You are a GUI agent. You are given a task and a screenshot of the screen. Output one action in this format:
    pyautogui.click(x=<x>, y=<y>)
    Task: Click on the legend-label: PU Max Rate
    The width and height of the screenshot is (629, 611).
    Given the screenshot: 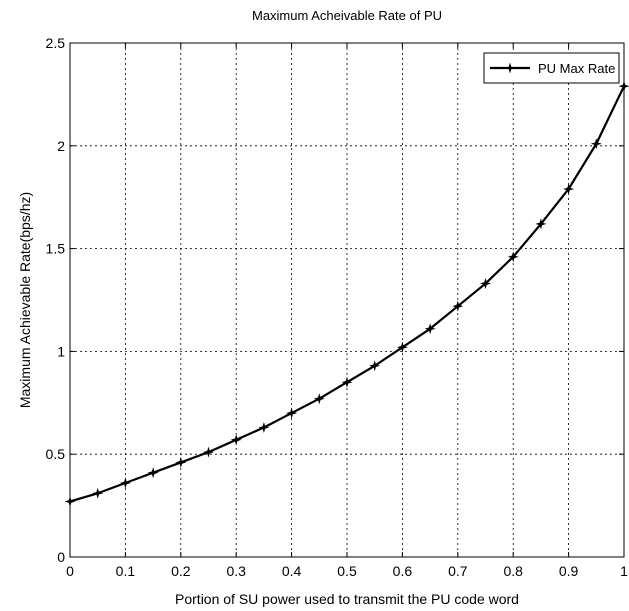 What is the action you would take?
    pyautogui.click(x=576, y=68)
    